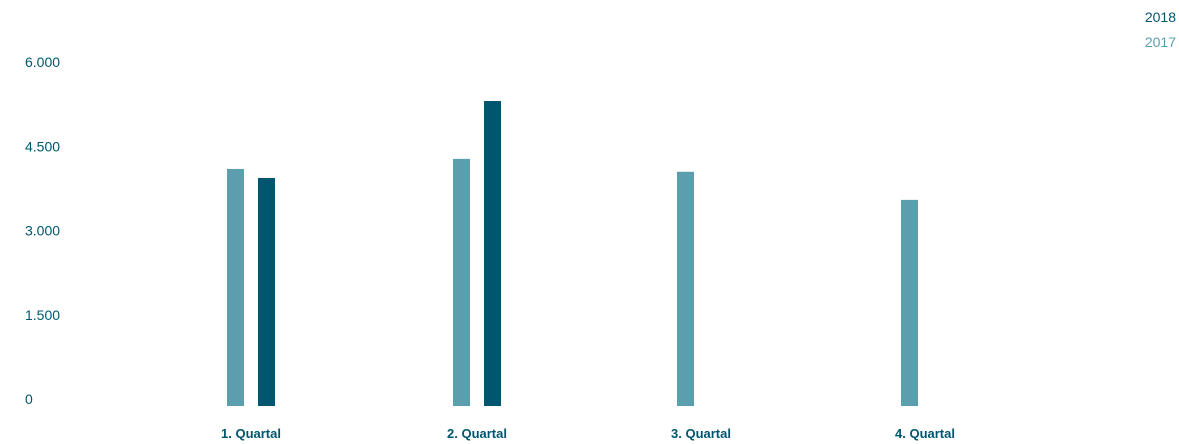  What do you see at coordinates (925, 433) in the screenshot?
I see `x-tick-label: 4. Quartal` at bounding box center [925, 433].